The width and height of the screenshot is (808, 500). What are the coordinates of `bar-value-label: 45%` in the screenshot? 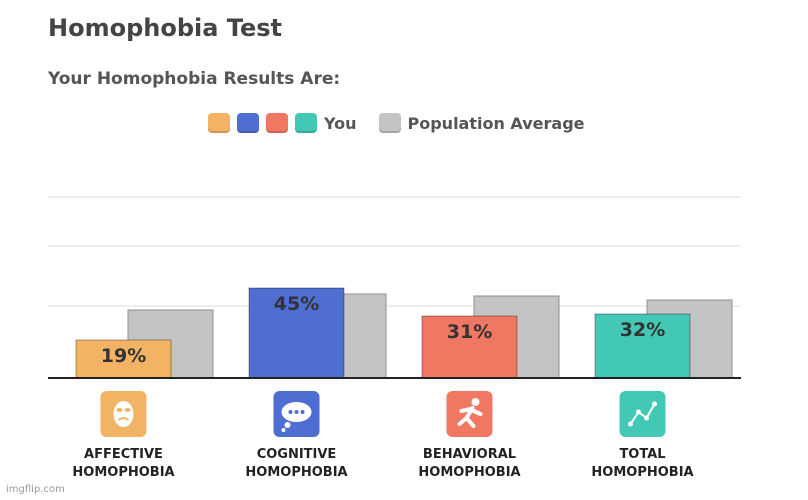 It's located at (296, 304).